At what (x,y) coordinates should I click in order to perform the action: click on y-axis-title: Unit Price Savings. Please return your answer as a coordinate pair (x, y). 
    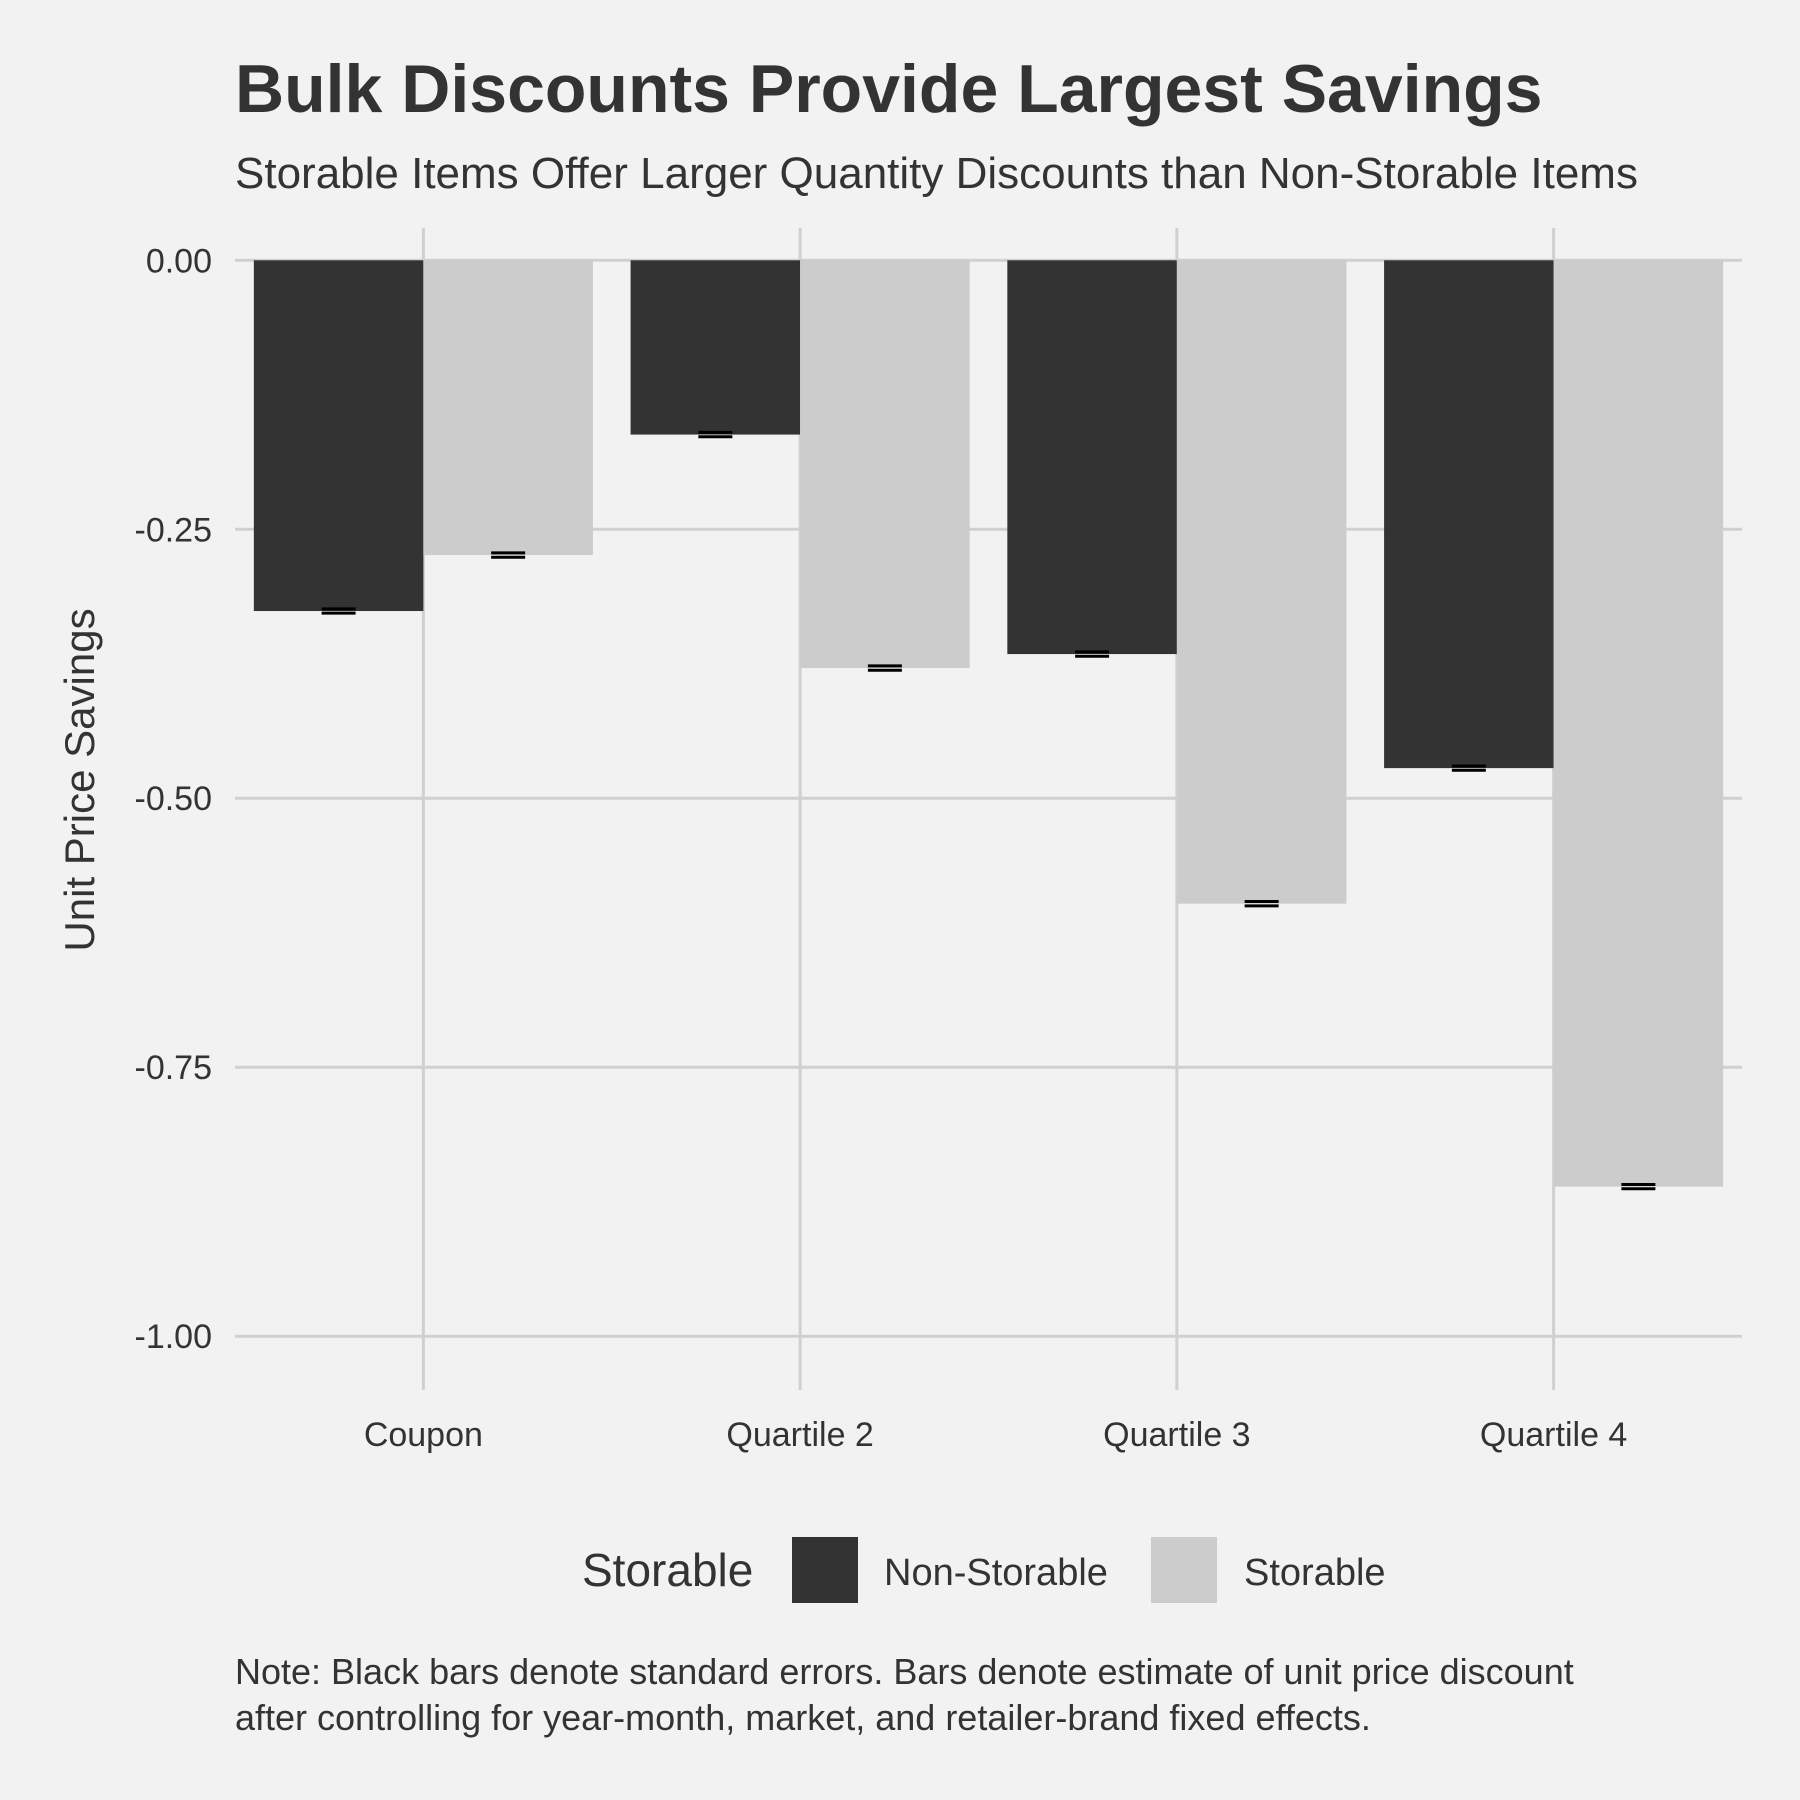
    Looking at the image, I should click on (79, 779).